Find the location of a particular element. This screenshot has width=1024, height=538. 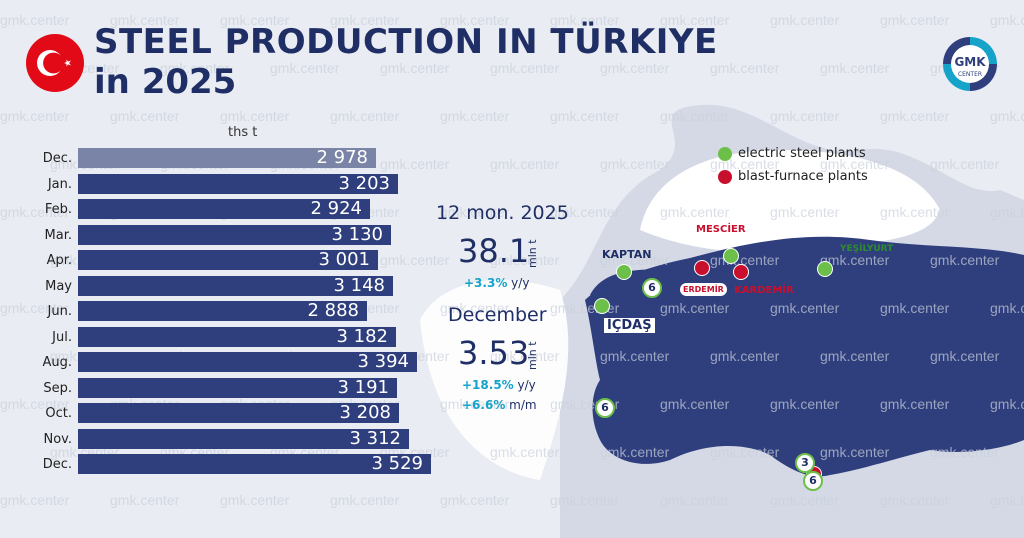

plant-erdemir-marker is located at coordinates (702, 268).